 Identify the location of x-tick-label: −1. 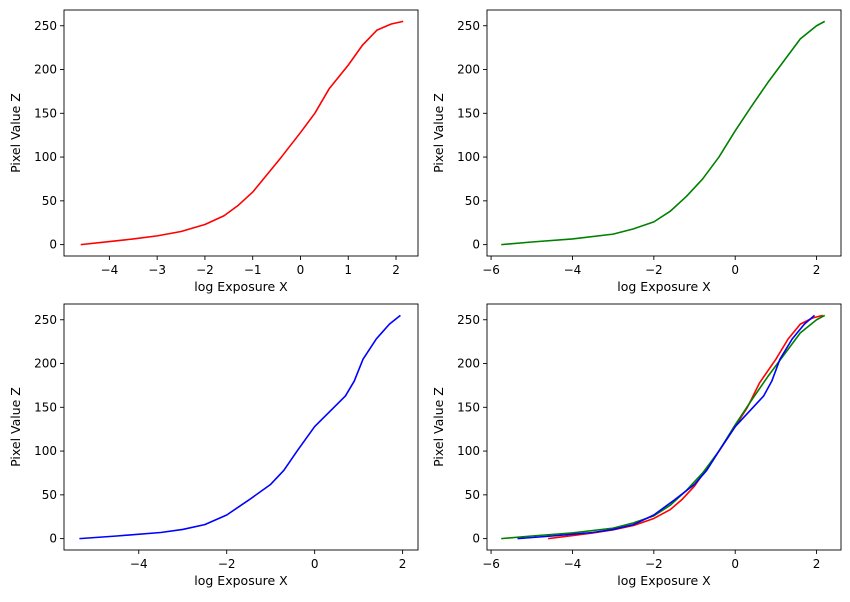
(253, 270).